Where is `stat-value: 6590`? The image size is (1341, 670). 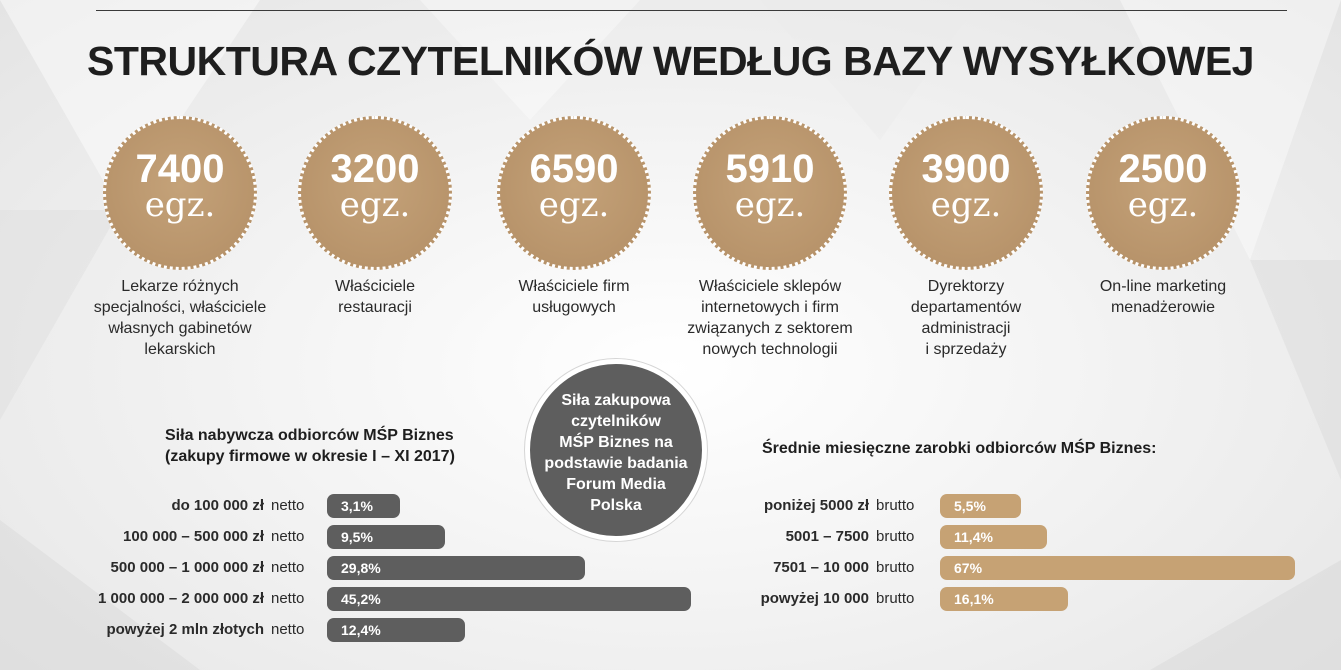 stat-value: 6590 is located at coordinates (574, 169).